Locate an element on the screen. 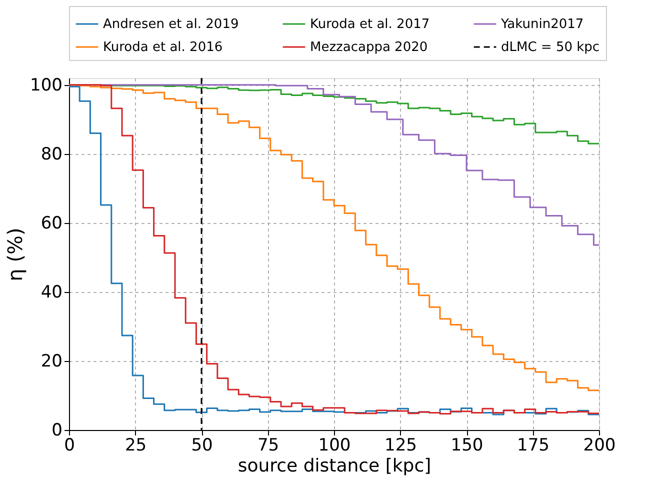 The width and height of the screenshot is (645, 491). legend-label: Mezzacappa 2020 is located at coordinates (369, 47).